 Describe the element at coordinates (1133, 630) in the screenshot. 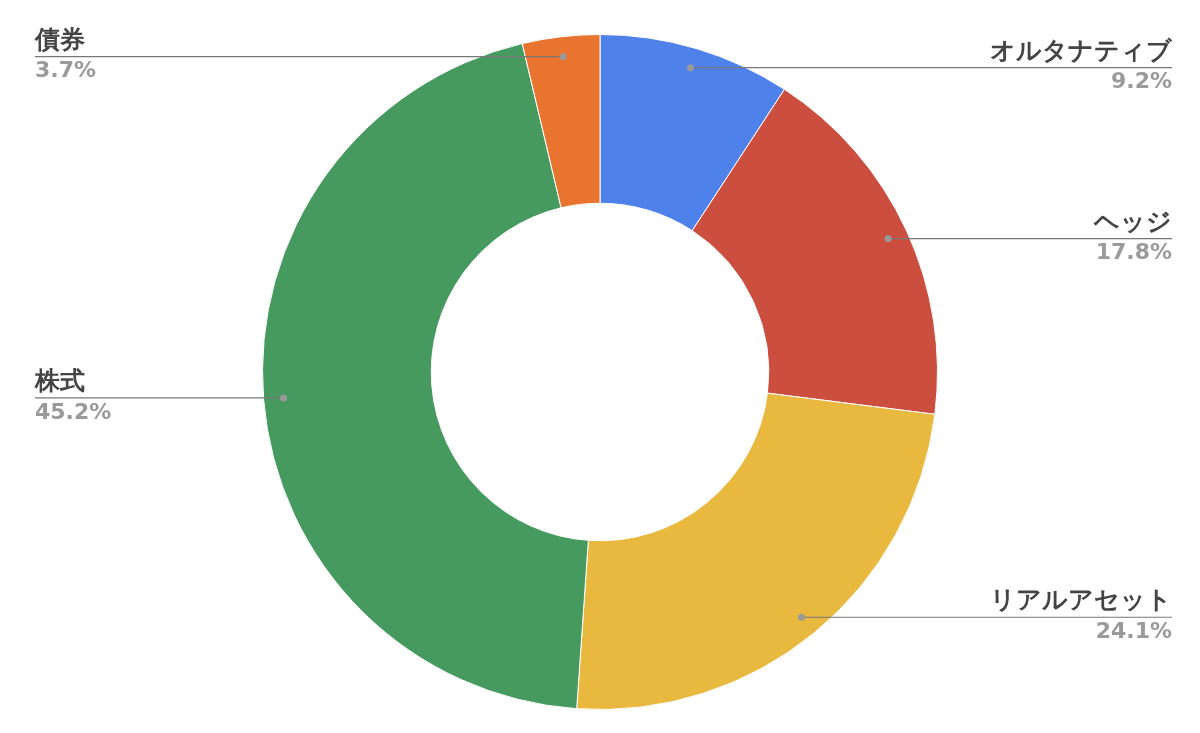

I see `data-label: 24.1%` at that location.